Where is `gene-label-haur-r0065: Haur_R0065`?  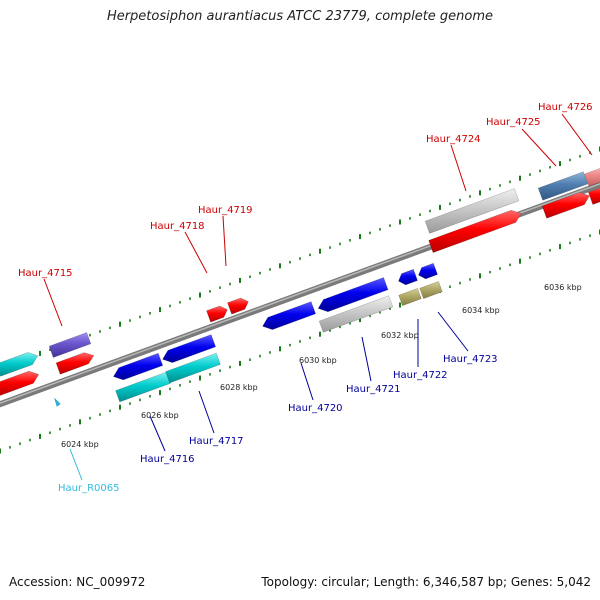 gene-label-haur-r0065: Haur_R0065 is located at coordinates (89, 488).